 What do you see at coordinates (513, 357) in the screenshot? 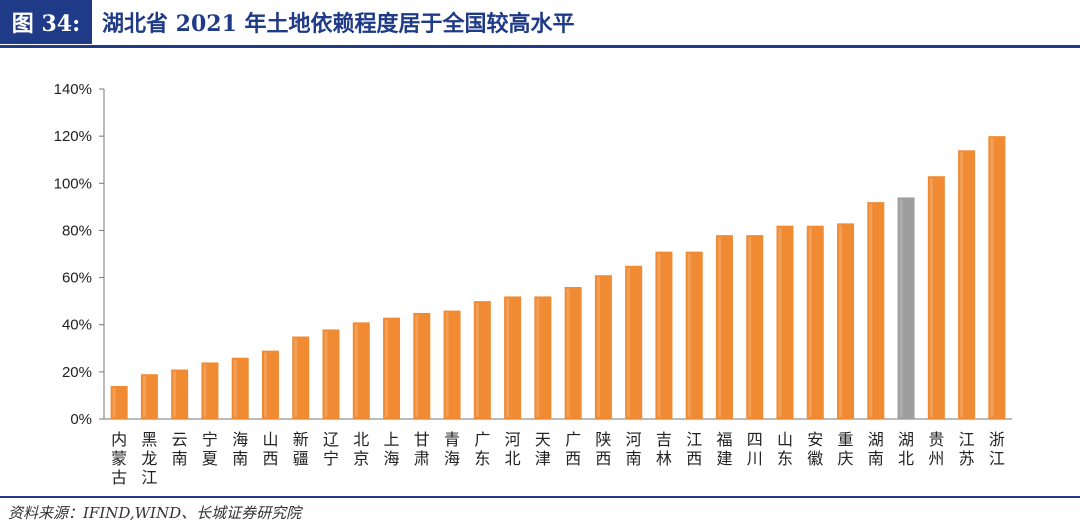
I see `bar-河北` at bounding box center [513, 357].